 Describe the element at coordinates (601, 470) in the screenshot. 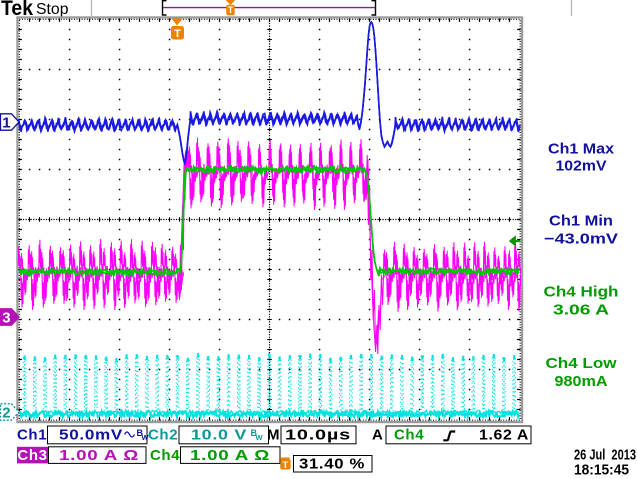

I see `svg-text: 18:15:45` at that location.